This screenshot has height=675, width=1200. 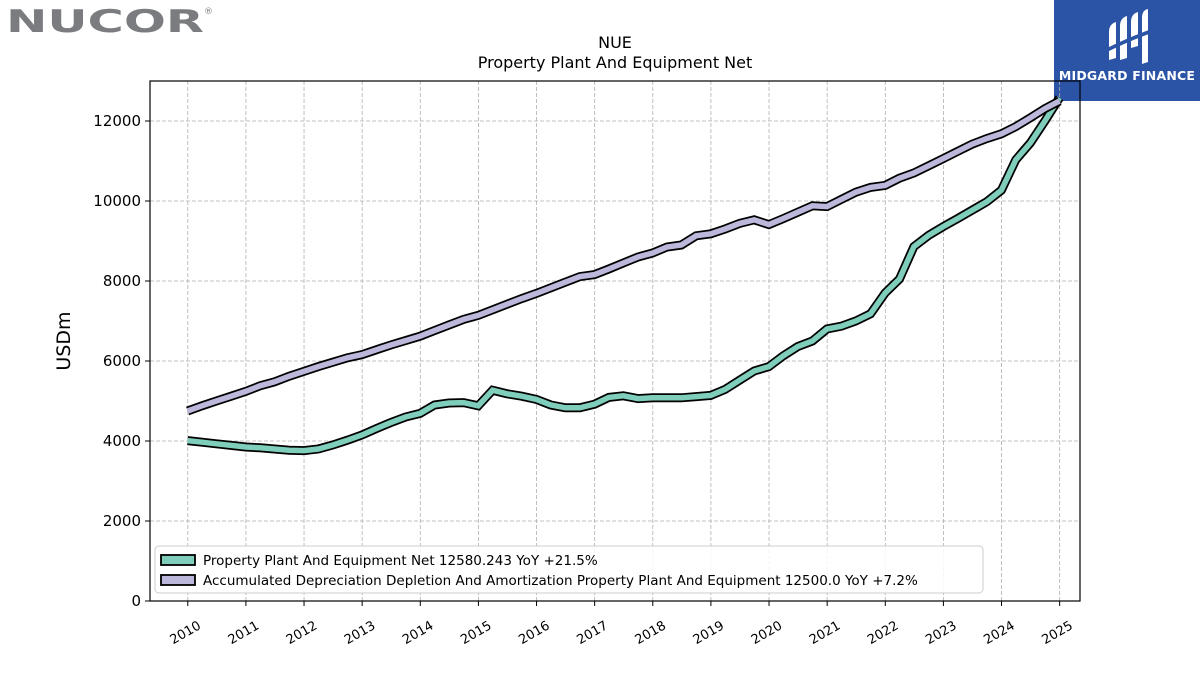 I want to click on x-tick-label: 2010, so click(x=186, y=633).